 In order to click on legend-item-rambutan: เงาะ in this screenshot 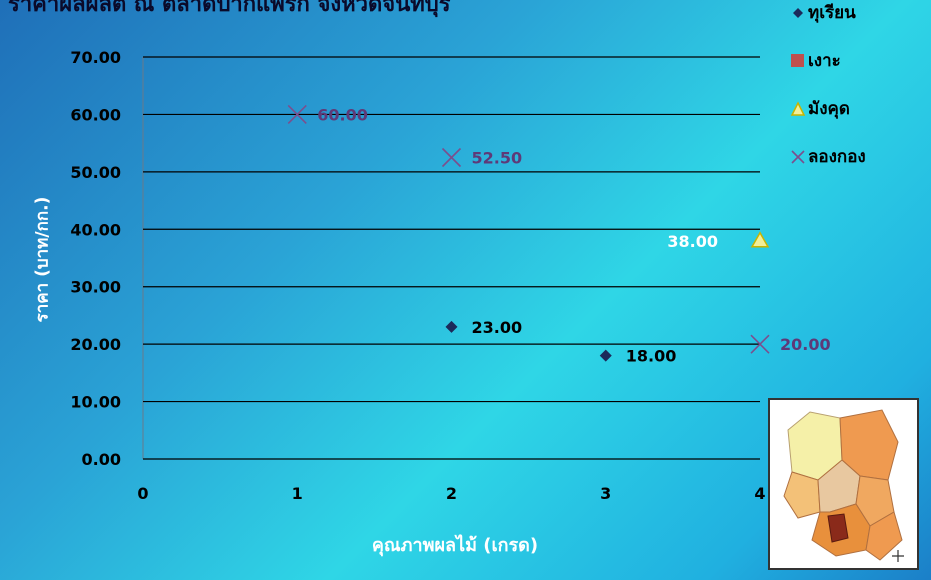, I will do `click(860, 76)`.